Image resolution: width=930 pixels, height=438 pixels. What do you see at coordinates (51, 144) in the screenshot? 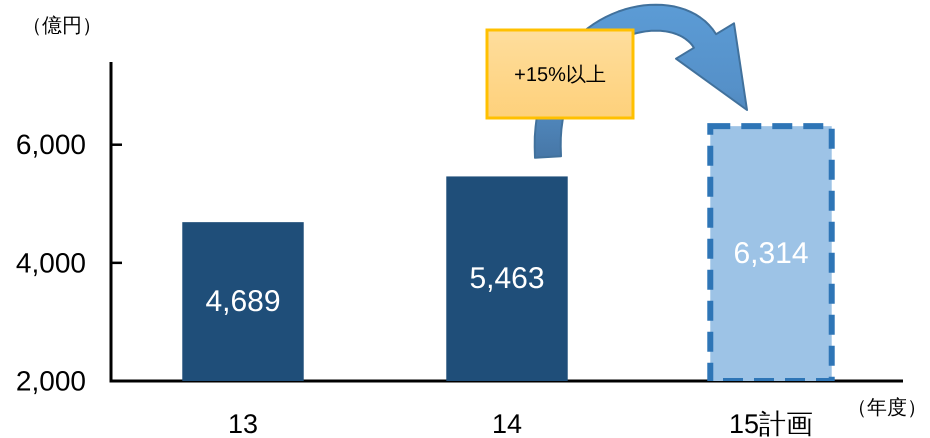
I see `y-tick-label: 6,000` at bounding box center [51, 144].